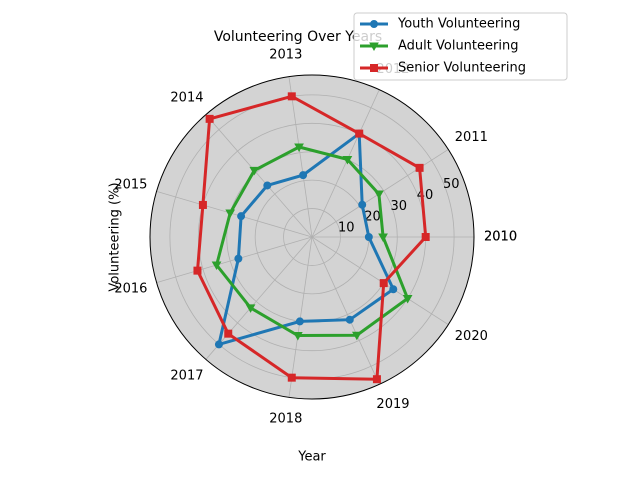 This screenshot has height=480, width=640. Describe the element at coordinates (186, 376) in the screenshot. I see `category-label: 2017` at that location.